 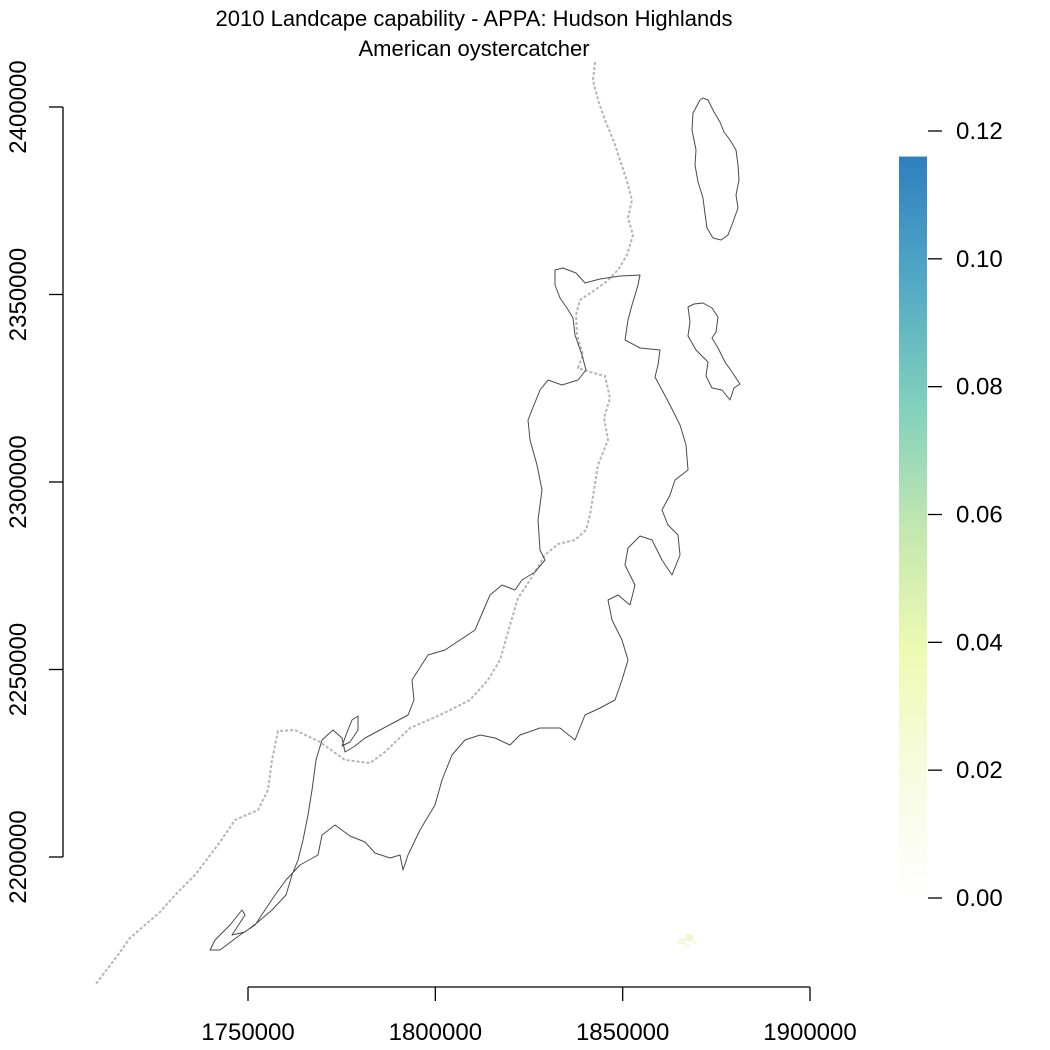 What do you see at coordinates (247, 1032) in the screenshot?
I see `x-tick-label: 1750000` at bounding box center [247, 1032].